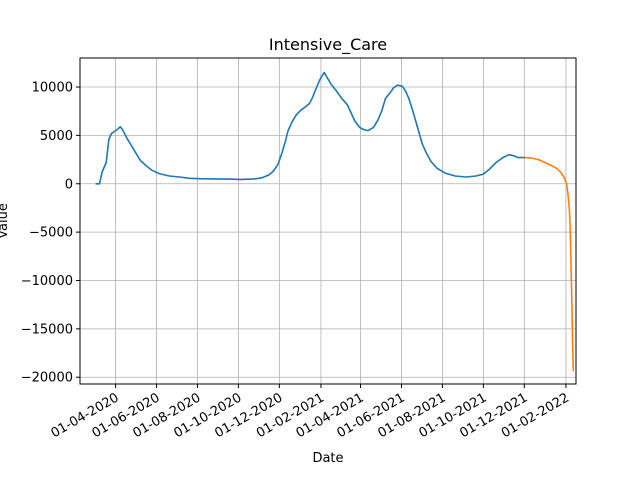 This screenshot has height=480, width=640. Describe the element at coordinates (69, 184) in the screenshot. I see `y-tick-label: 0` at that location.